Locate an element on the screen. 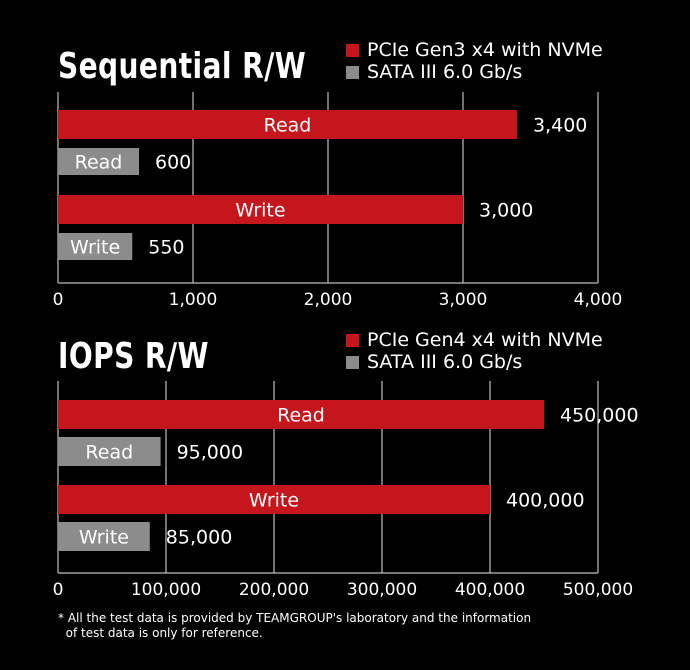 This screenshot has width=690, height=670. sequential-legend: PCIe Gen3 x4 with NVMe SATA III 6.0 Gb/s is located at coordinates (474, 61).